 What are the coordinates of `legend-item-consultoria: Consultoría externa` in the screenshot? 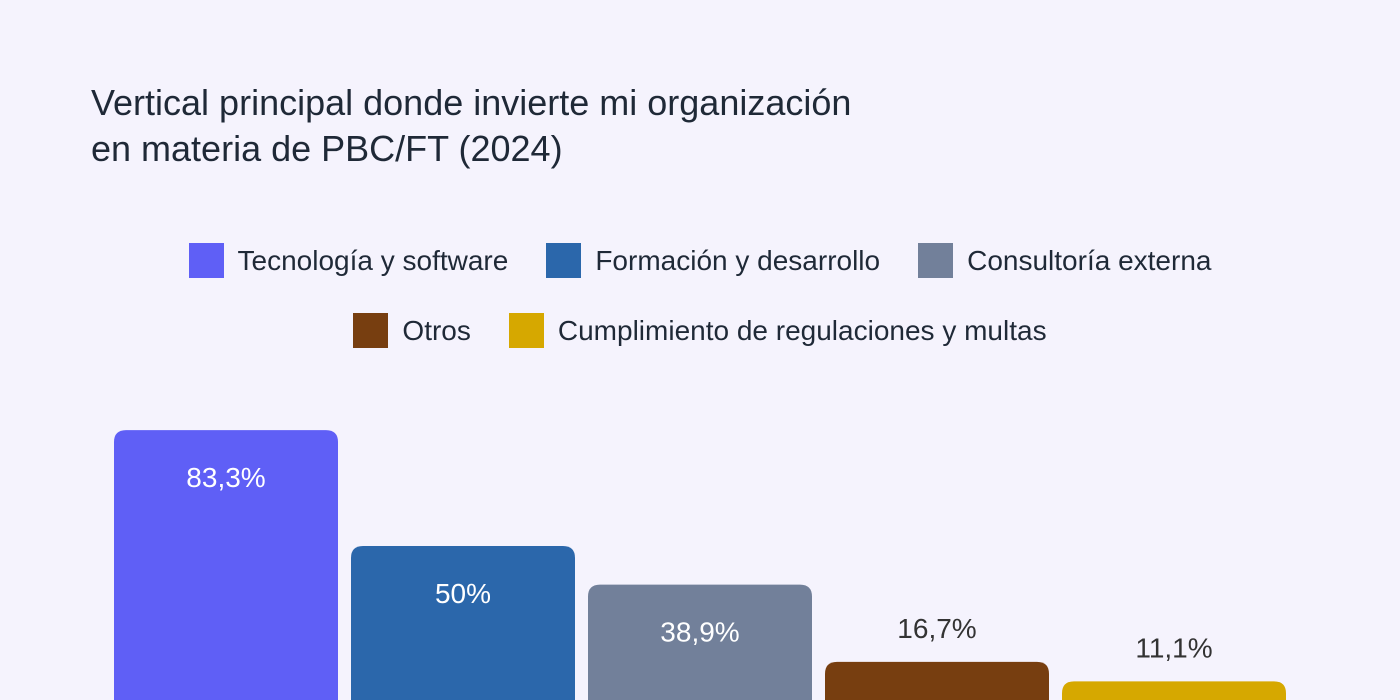 It's located at (1064, 260).